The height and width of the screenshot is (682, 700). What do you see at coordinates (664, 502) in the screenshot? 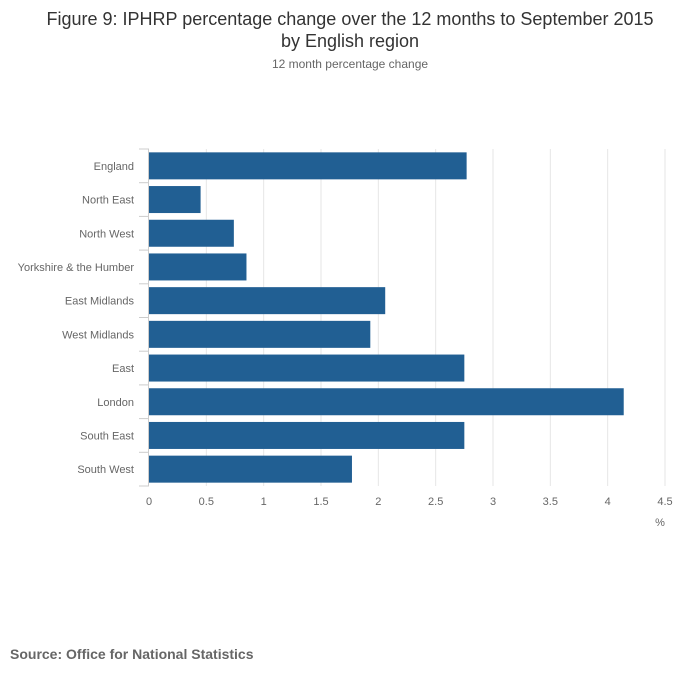
I see `x-tick-label: 4.5` at bounding box center [664, 502].